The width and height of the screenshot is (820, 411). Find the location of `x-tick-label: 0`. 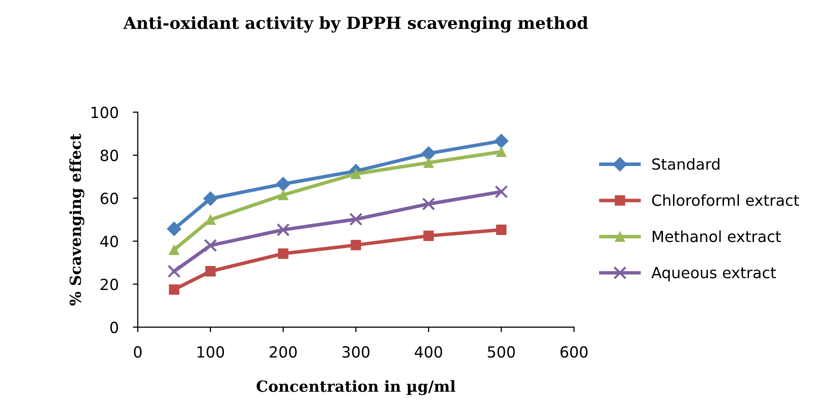

x-tick-label: 0 is located at coordinates (138, 352).